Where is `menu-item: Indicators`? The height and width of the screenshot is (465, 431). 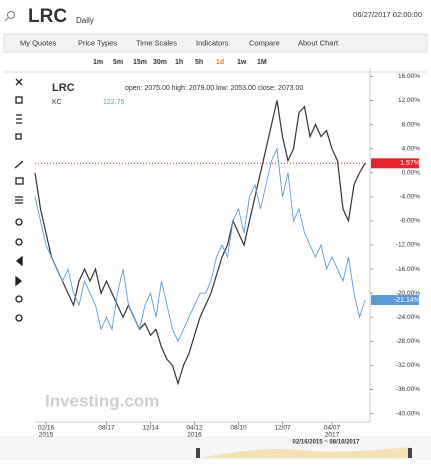 menu-item: Indicators is located at coordinates (212, 42).